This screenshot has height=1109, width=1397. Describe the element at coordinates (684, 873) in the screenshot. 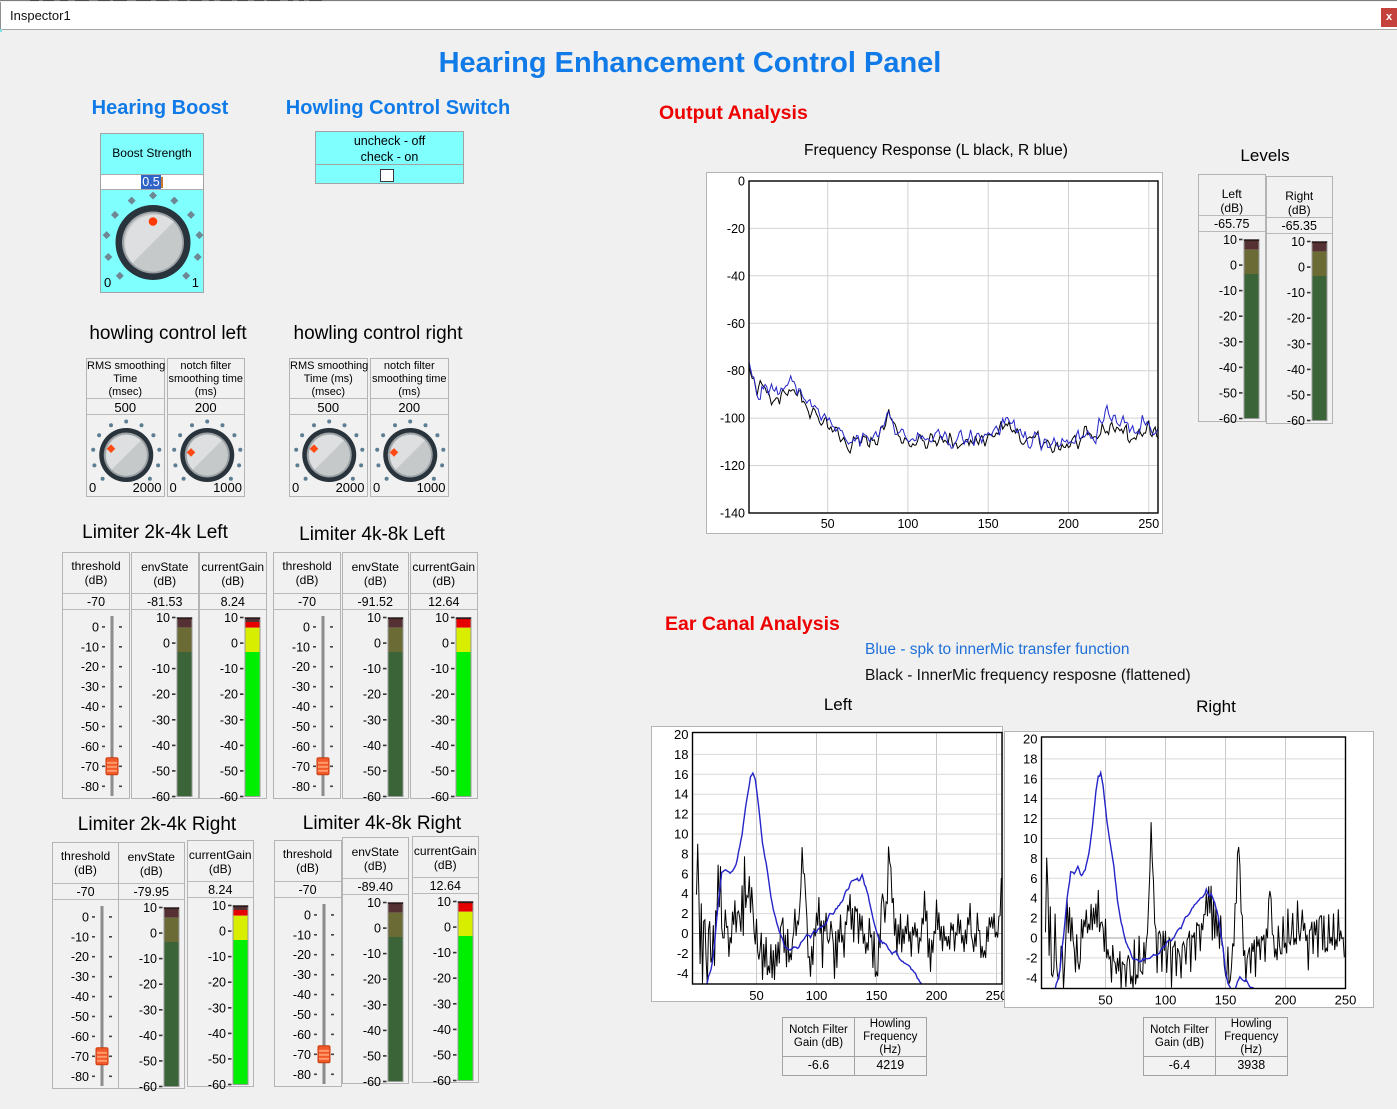

I see `svg-text: 6` at that location.